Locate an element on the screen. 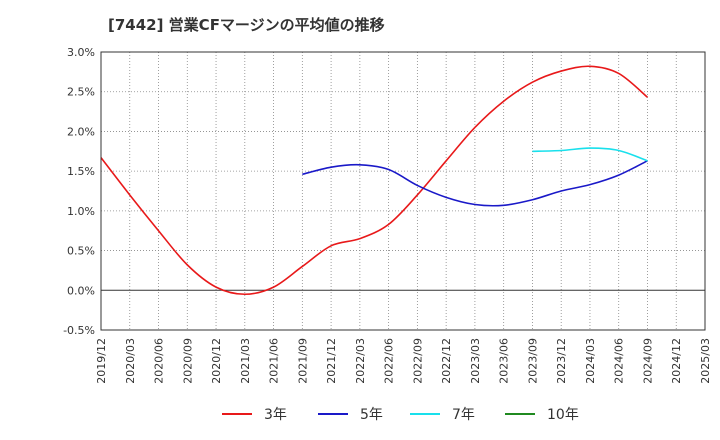 Image resolution: width=720 pixels, height=440 pixels. x-tick-label: 2020/06 is located at coordinates (159, 361).